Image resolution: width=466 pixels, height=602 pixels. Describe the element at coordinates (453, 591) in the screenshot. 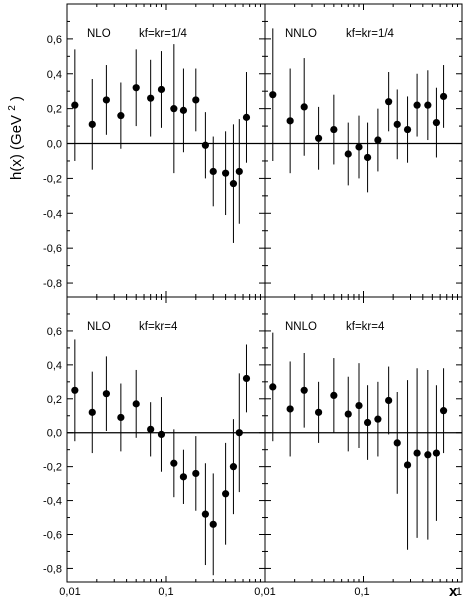

I see `x-axis-title: x` at that location.